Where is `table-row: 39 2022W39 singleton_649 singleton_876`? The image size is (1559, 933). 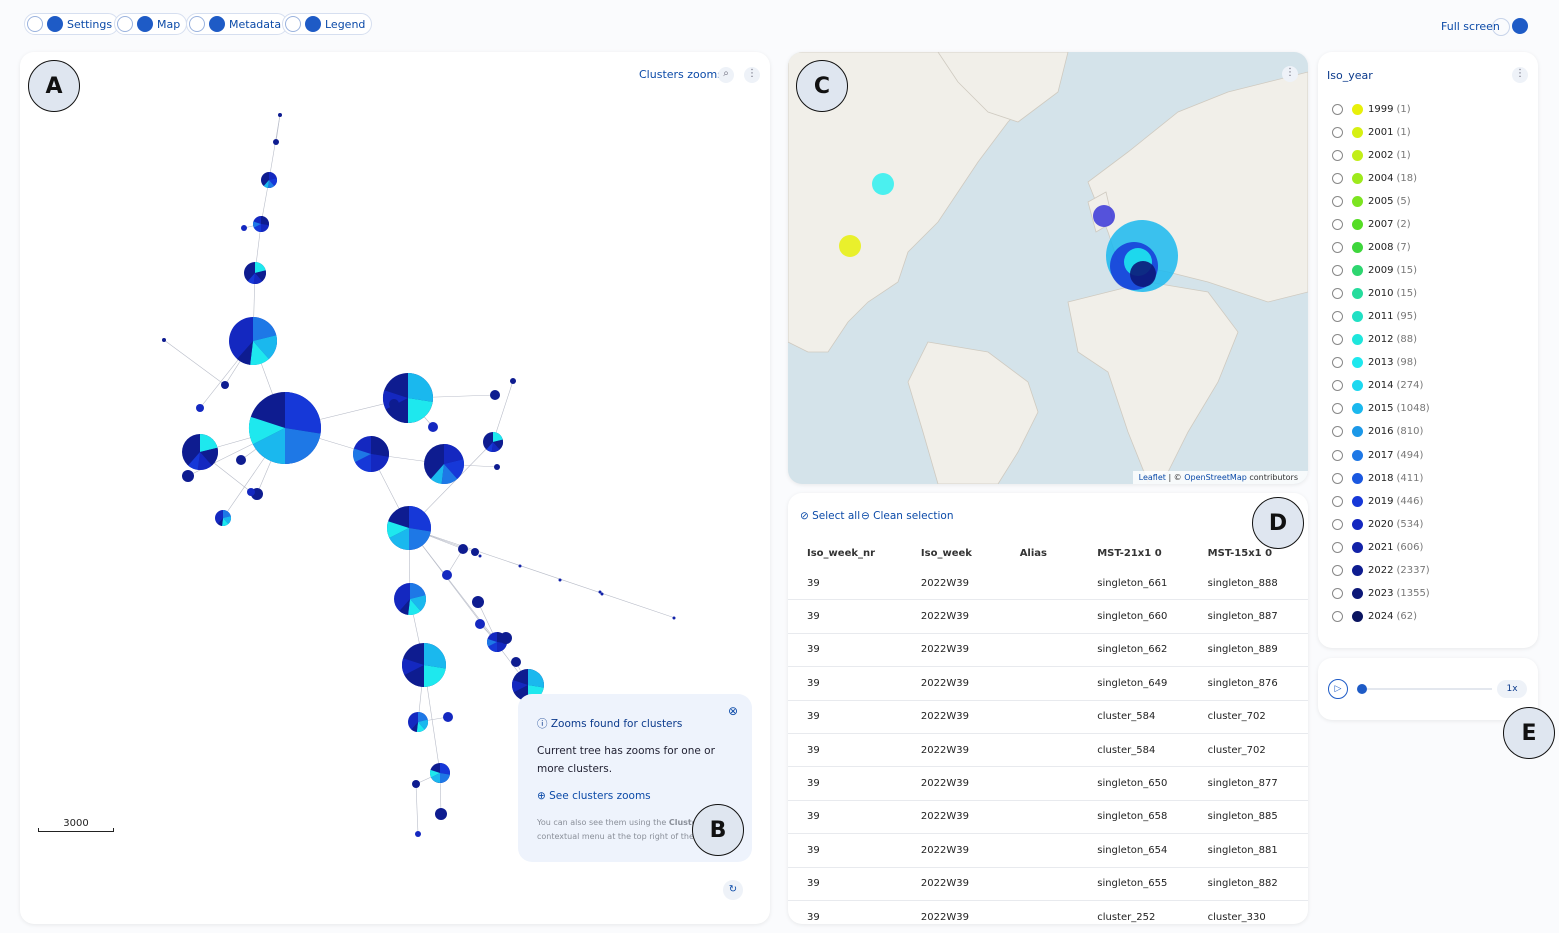
table-row: 39 2022W39 singleton_649 singleton_876 is located at coordinates (1048, 683).